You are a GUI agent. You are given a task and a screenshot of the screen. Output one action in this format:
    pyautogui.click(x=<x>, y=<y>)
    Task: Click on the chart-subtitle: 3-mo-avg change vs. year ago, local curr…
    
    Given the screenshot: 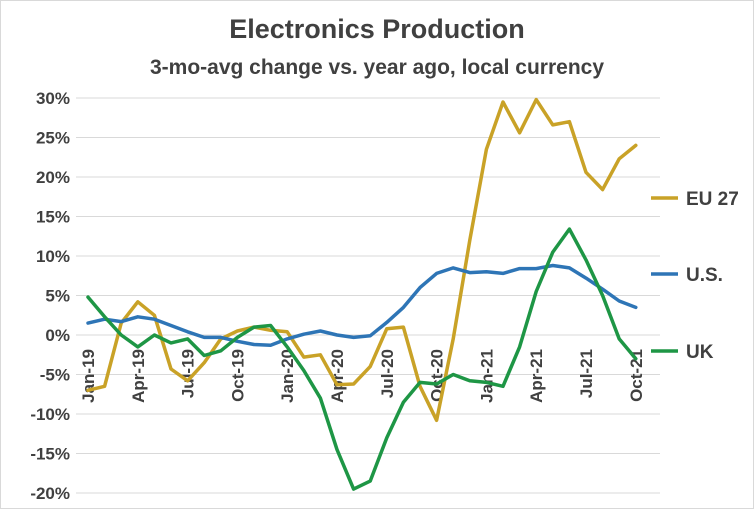 What is the action you would take?
    pyautogui.click(x=377, y=67)
    